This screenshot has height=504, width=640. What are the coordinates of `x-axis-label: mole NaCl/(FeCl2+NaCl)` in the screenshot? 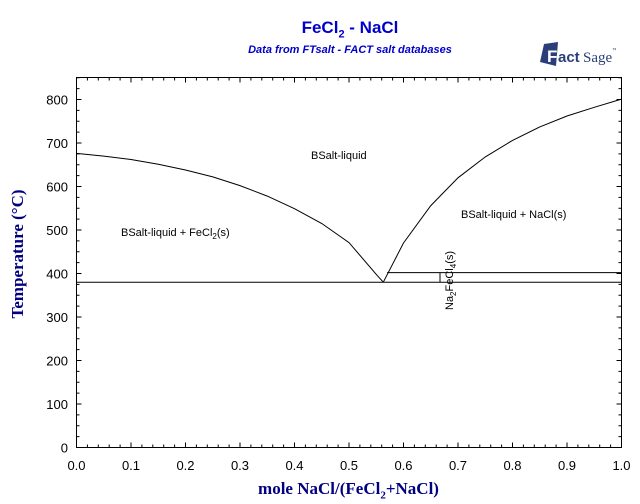 It's located at (348, 490).